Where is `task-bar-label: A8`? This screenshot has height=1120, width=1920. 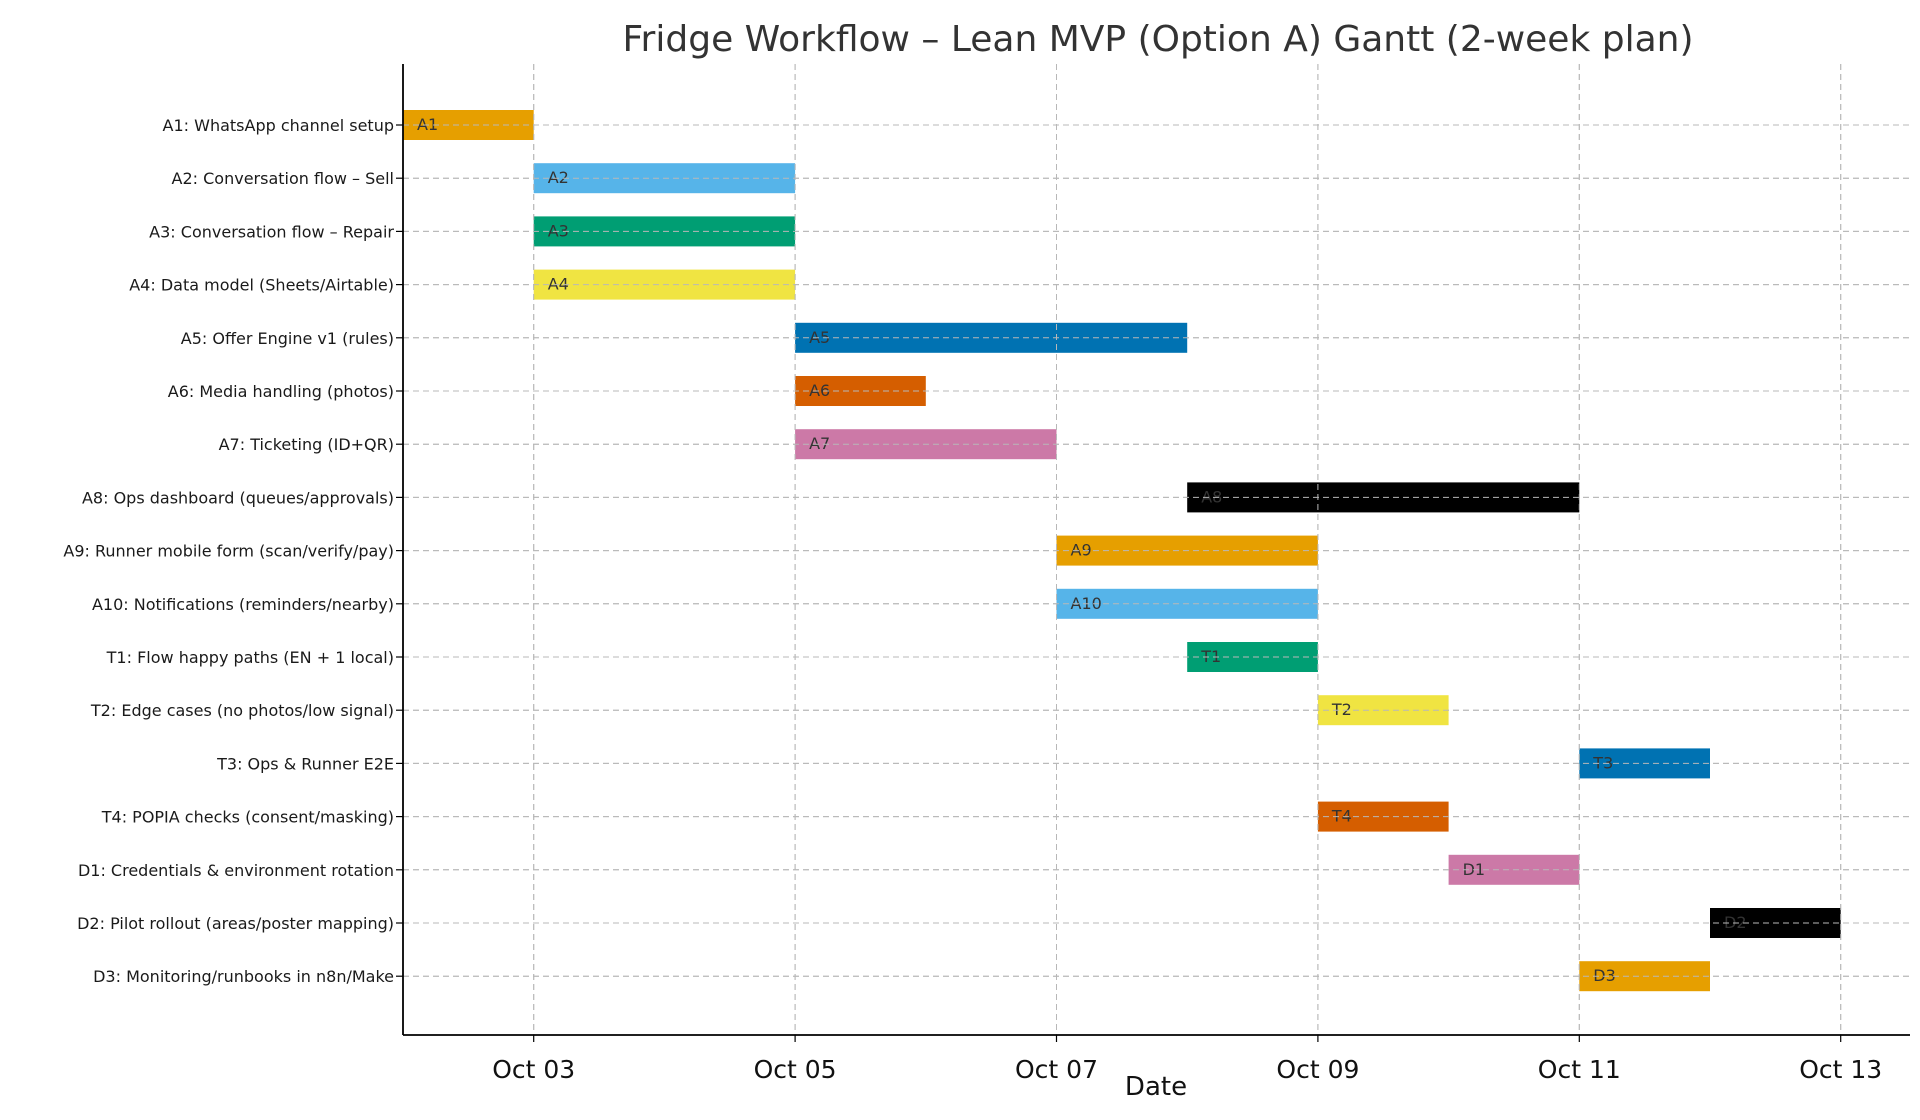 task-bar-label: A8 is located at coordinates (1211, 496).